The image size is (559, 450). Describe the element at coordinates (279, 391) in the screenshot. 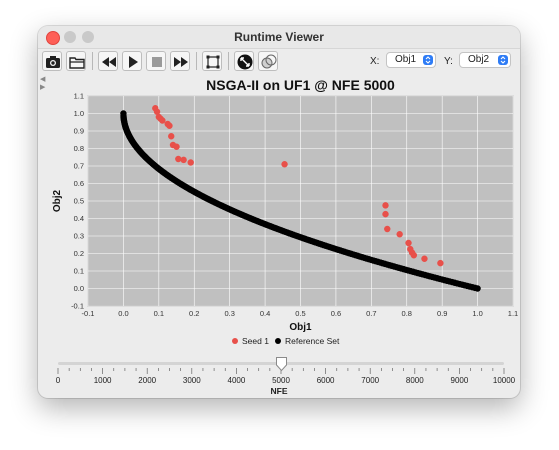

I see `slider-label: NFE` at that location.